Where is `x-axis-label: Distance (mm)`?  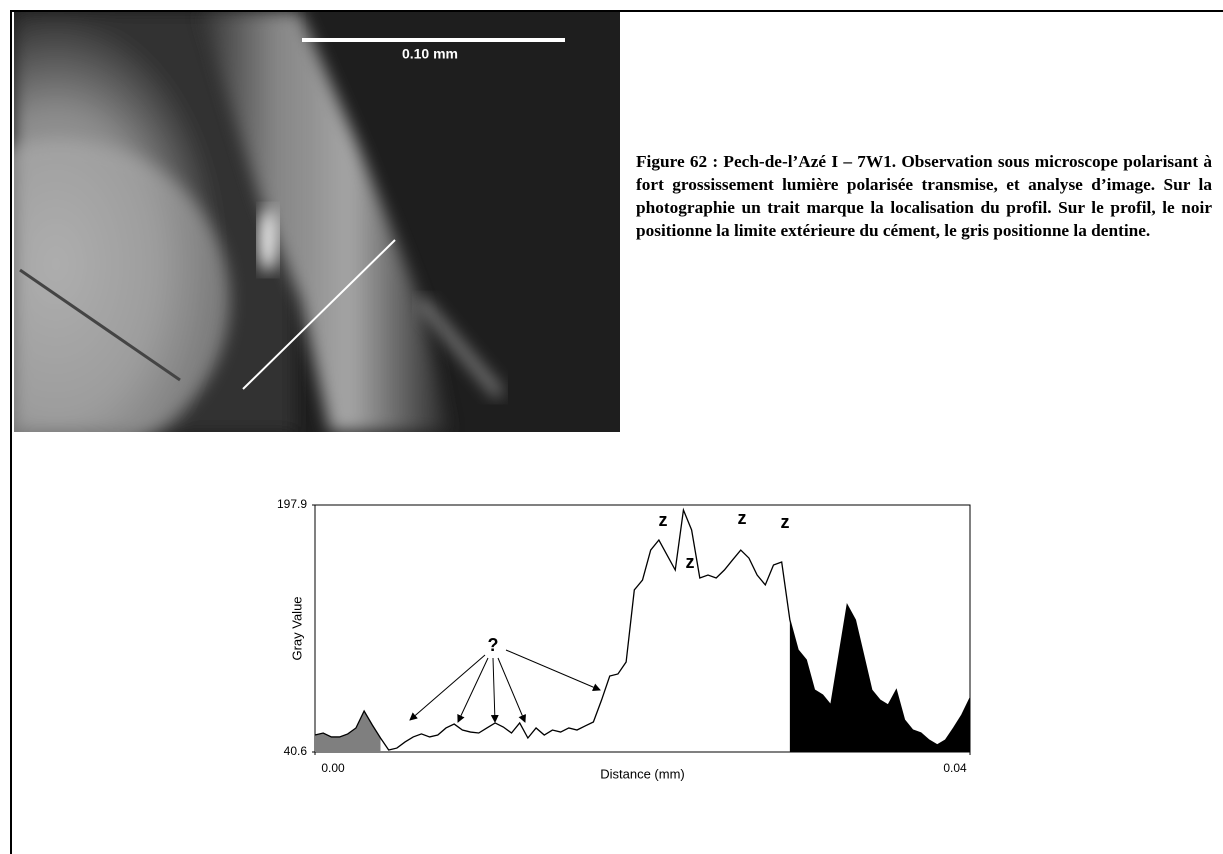 x-axis-label: Distance (mm) is located at coordinates (642, 773).